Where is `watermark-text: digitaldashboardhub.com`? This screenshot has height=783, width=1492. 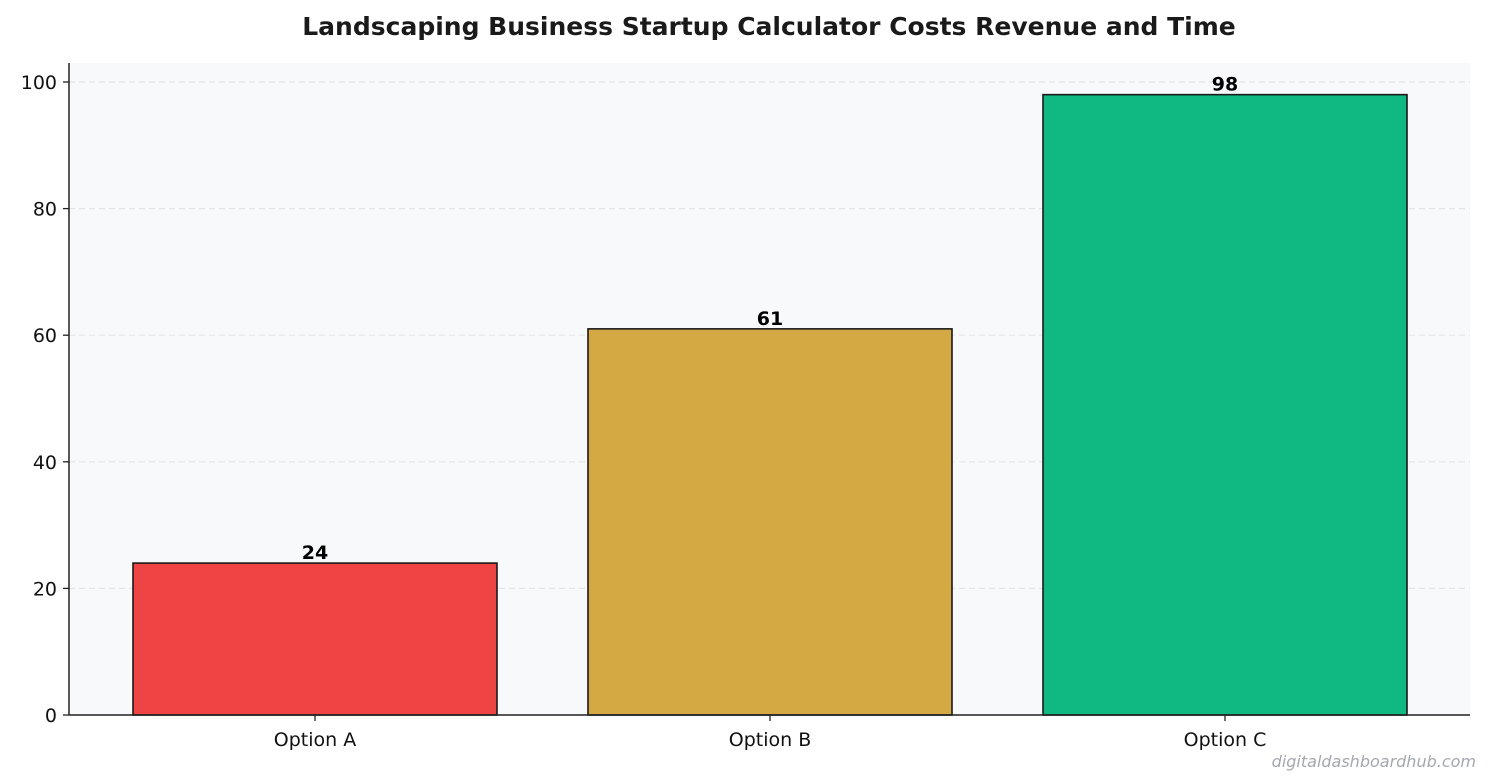
watermark-text: digitaldashboardhub.com is located at coordinates (1373, 761).